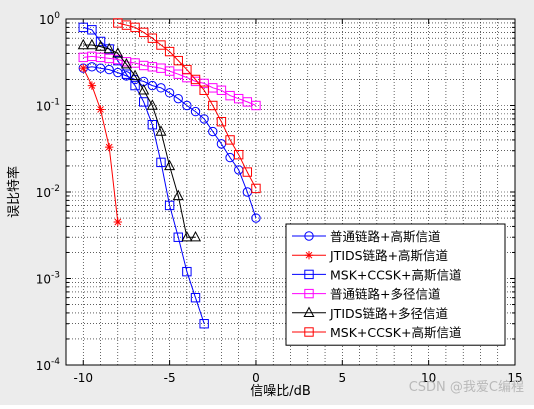  I want to click on x-tick-label: 5, so click(342, 378).